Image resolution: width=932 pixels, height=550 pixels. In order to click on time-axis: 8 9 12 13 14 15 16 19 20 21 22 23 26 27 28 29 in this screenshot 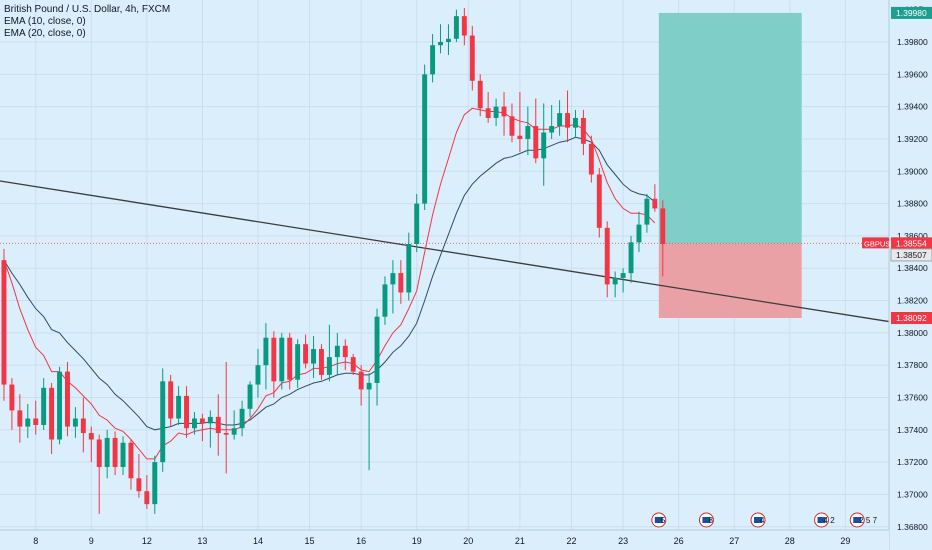, I will do `click(444, 540)`.